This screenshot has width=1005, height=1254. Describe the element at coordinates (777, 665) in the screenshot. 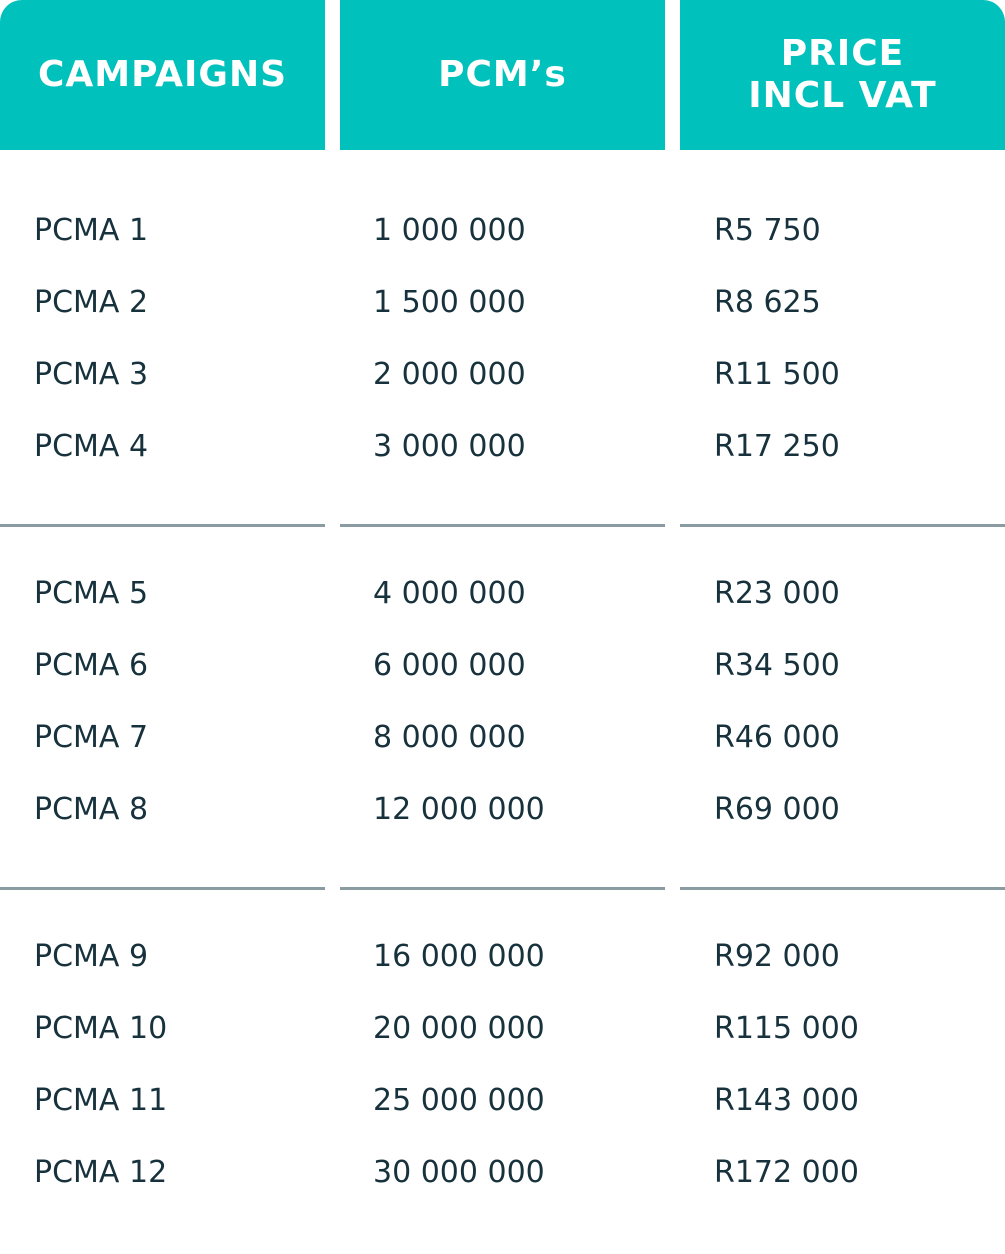

I see `price-value: R34 500` at that location.